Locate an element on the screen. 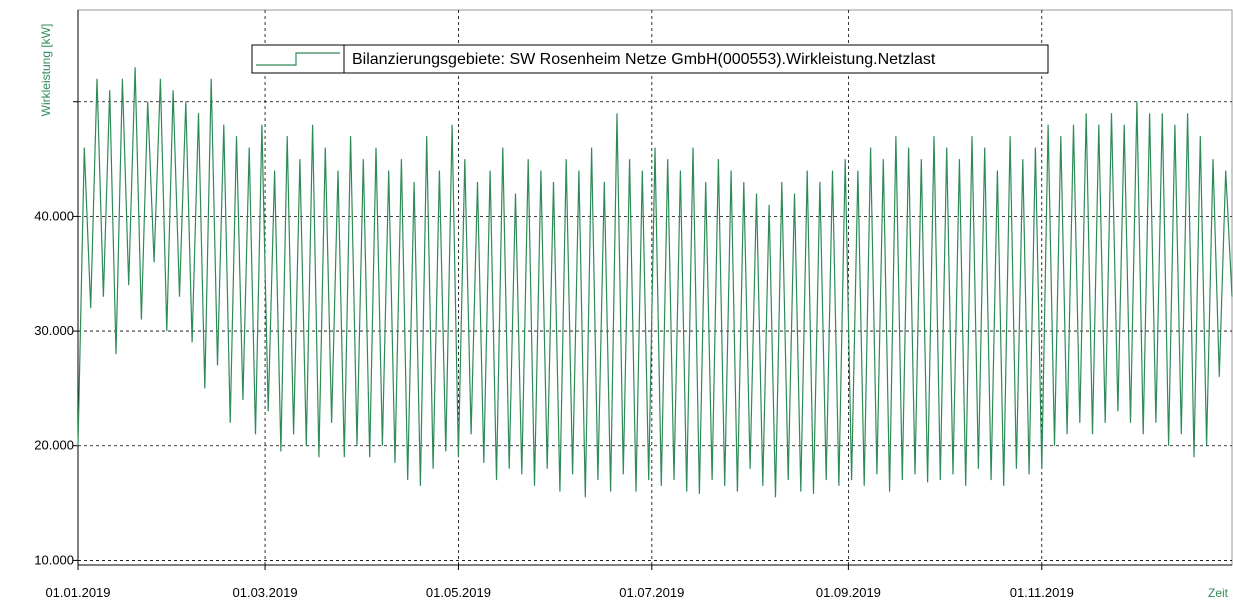 The height and width of the screenshot is (602, 1233). x-tick-label: 01.09.2019 is located at coordinates (848, 592).